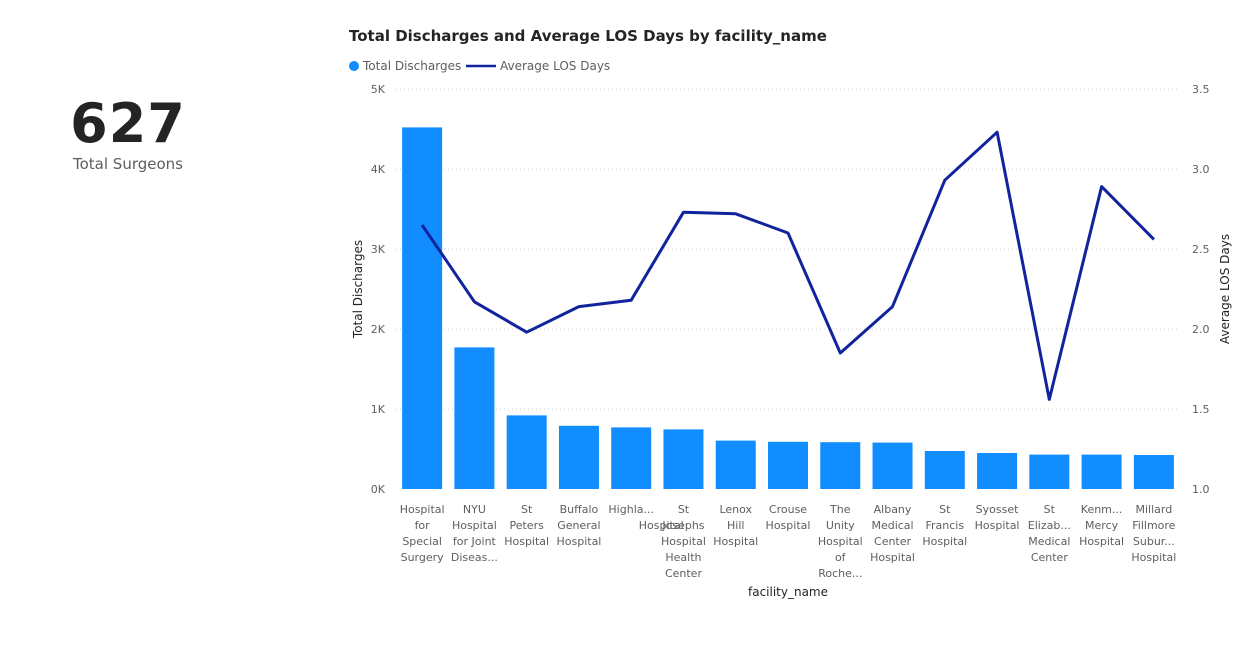  Describe the element at coordinates (578, 525) in the screenshot. I see `x-tick-label: Buffalo General Hospital` at that location.